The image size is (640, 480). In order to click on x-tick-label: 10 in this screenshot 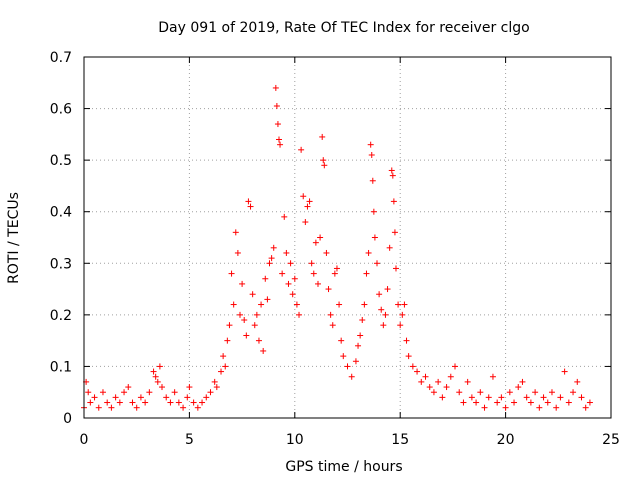, I will do `click(295, 440)`.